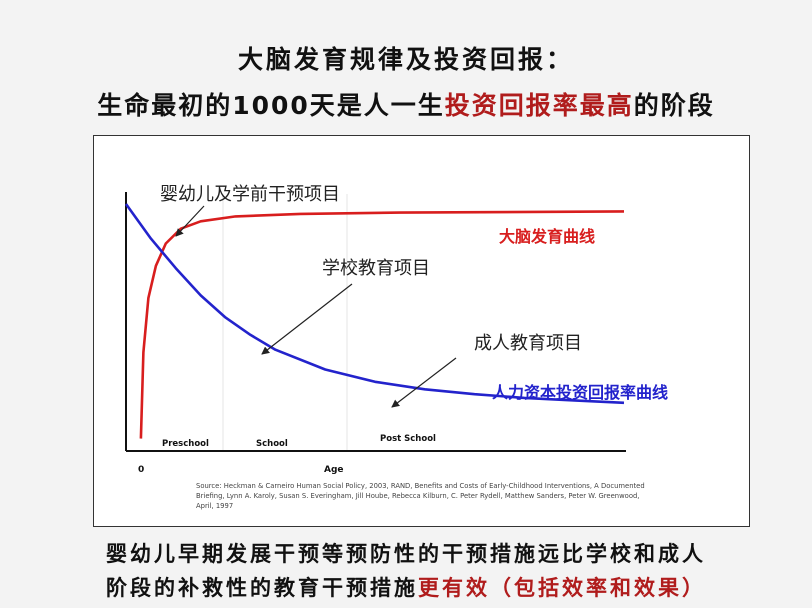 The height and width of the screenshot is (608, 812). Describe the element at coordinates (580, 392) in the screenshot. I see `roi-curve-label: 人力资本投资回报率曲线` at that location.